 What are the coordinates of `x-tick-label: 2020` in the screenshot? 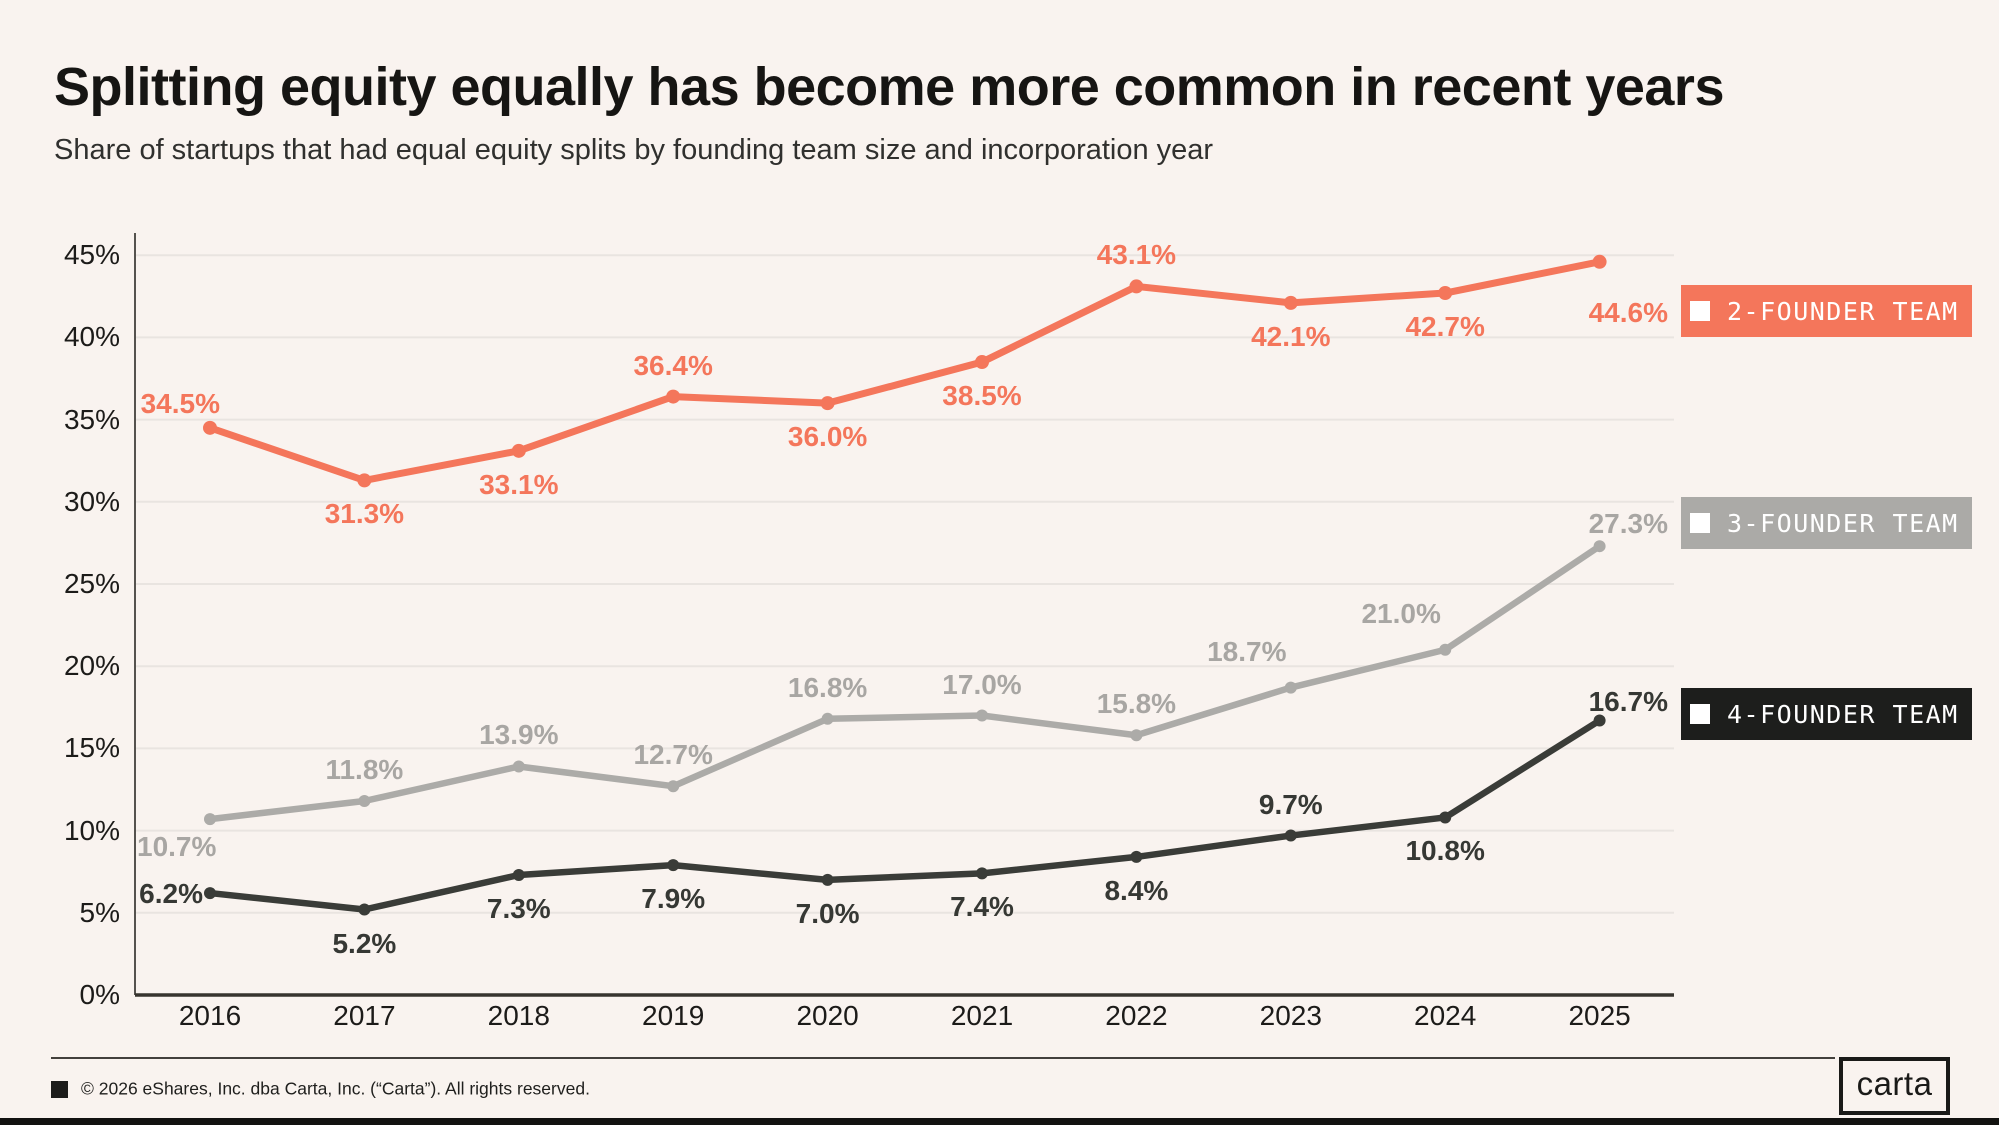 It's located at (827, 1015).